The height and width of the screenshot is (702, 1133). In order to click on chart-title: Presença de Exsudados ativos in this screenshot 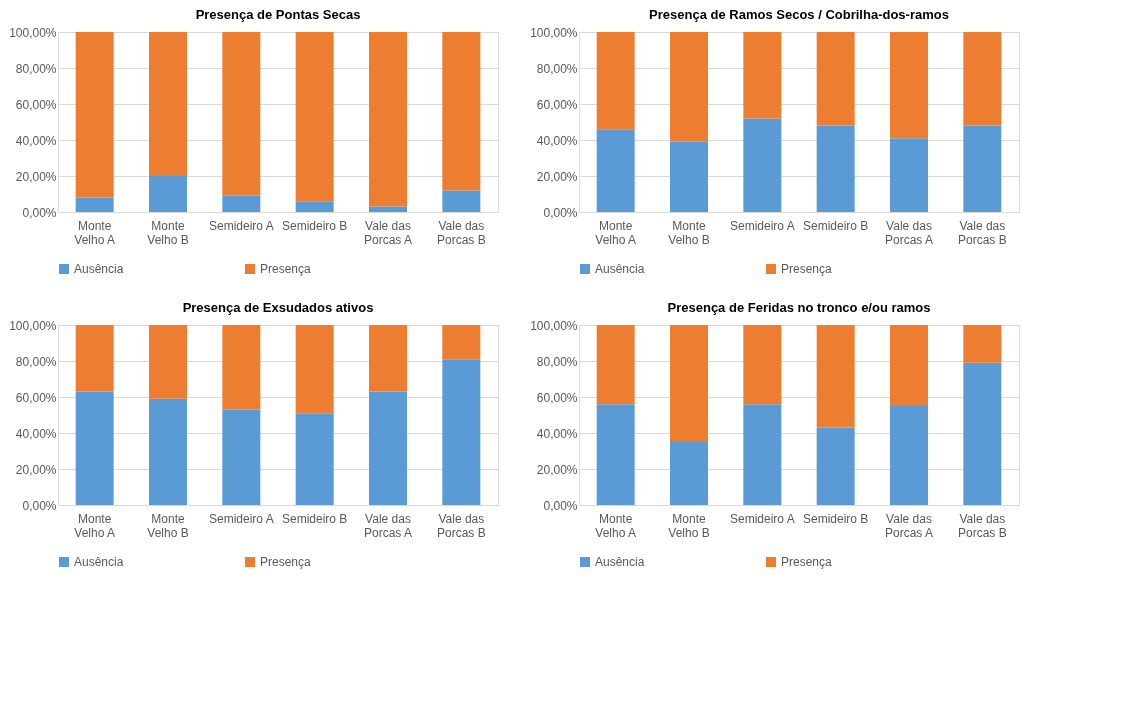, I will do `click(278, 307)`.